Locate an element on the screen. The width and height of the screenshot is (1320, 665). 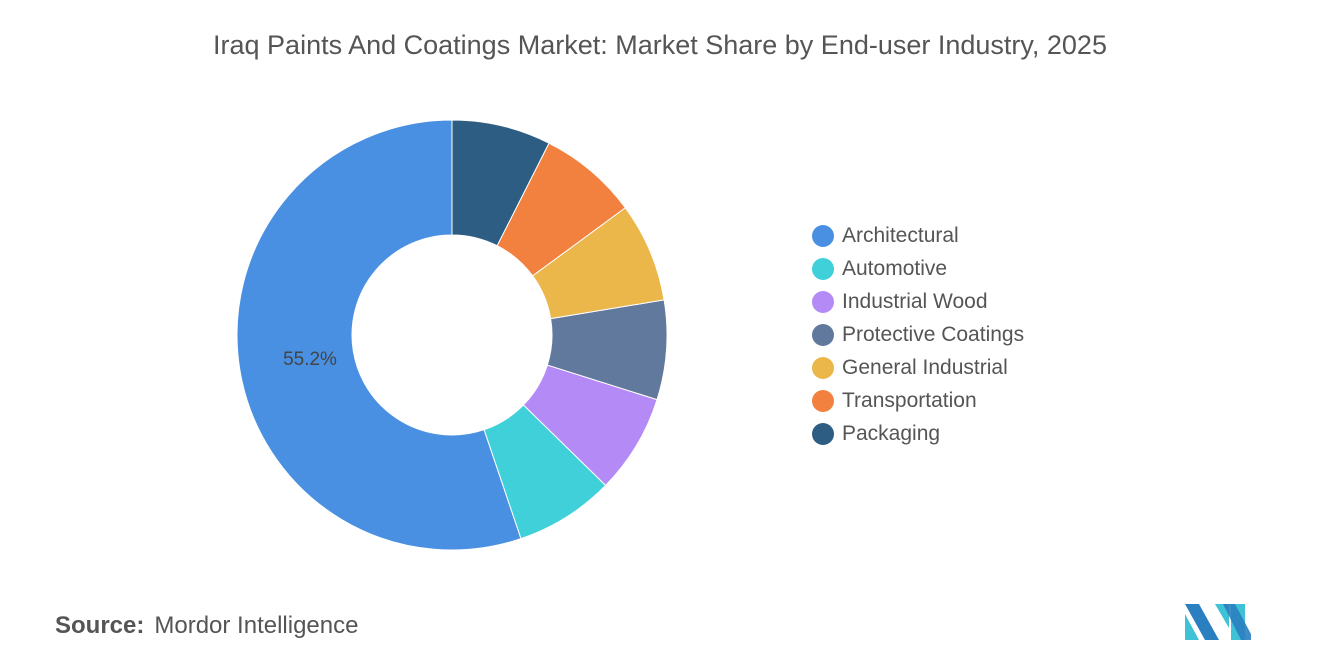
legend-label: Industrial Wood is located at coordinates (915, 301).